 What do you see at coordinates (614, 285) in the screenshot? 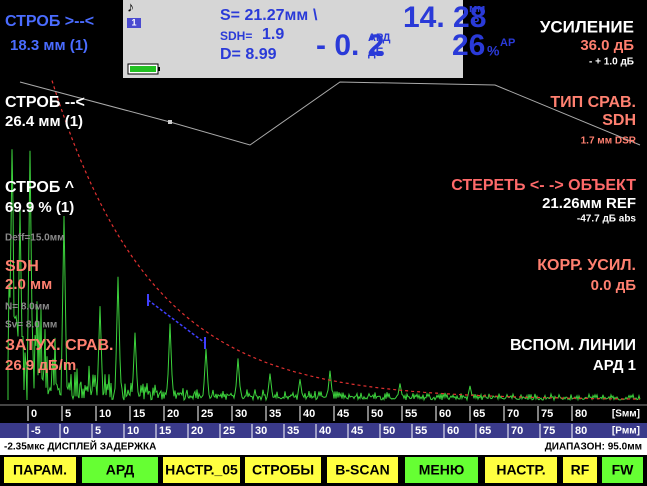
I see `right-label: 0.0 дБ` at bounding box center [614, 285].